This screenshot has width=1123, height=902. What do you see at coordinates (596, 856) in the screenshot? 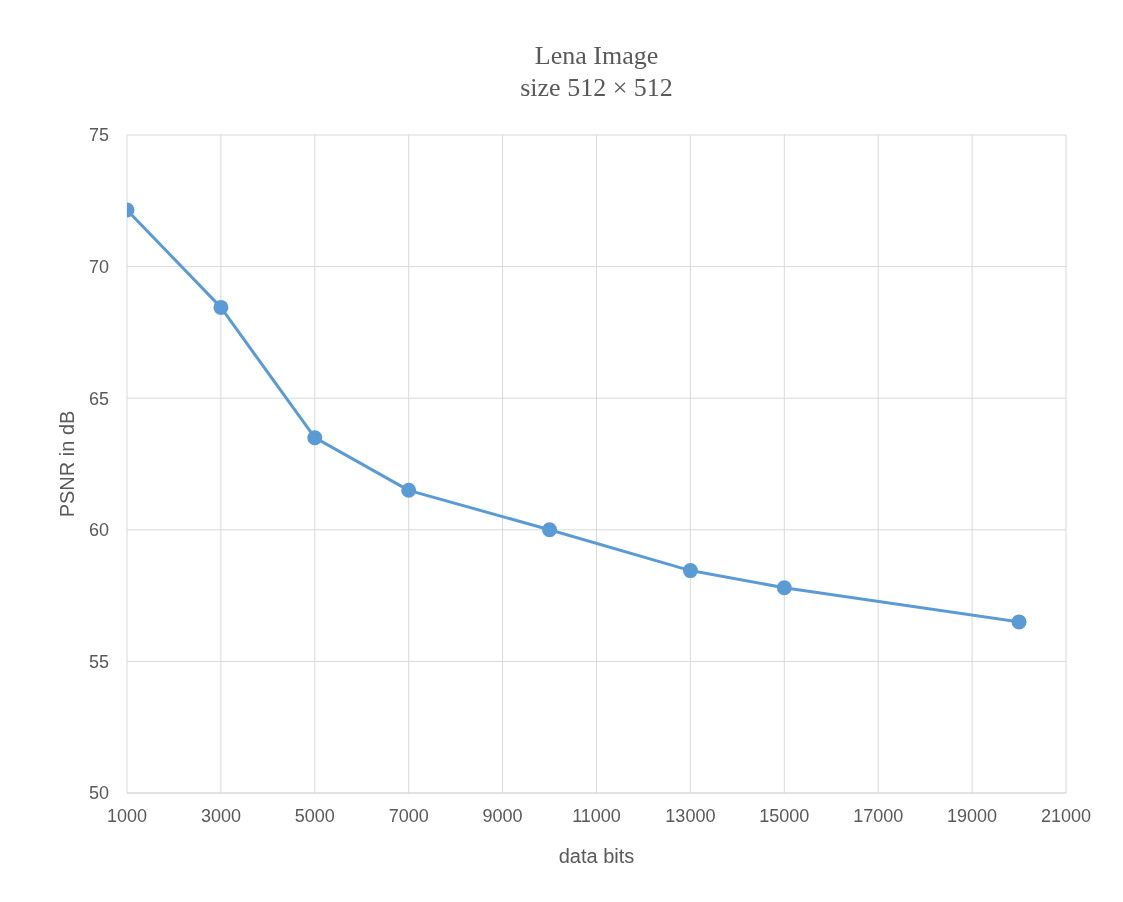
I see `x-axis-title: data bits` at bounding box center [596, 856].